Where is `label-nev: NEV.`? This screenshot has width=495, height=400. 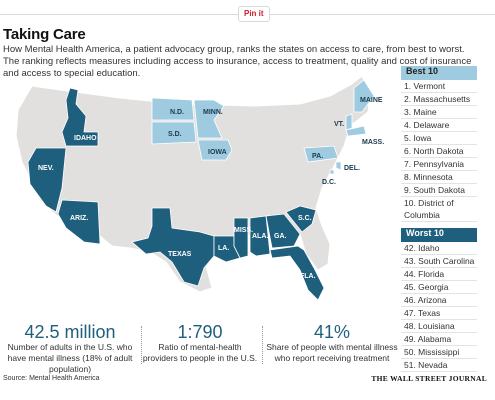 label-nev: NEV. is located at coordinates (46, 168).